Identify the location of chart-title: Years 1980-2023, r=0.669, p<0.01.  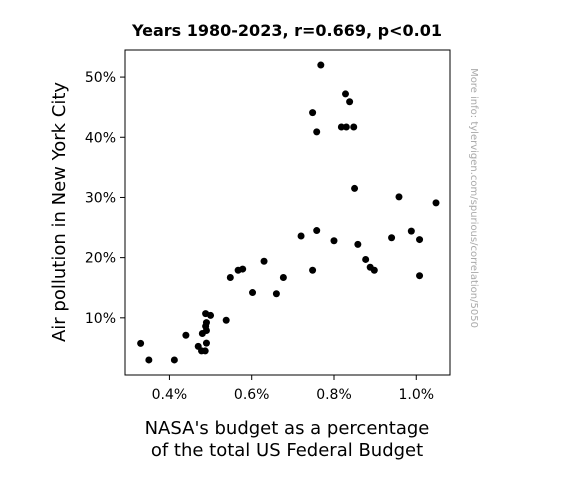
(286, 30).